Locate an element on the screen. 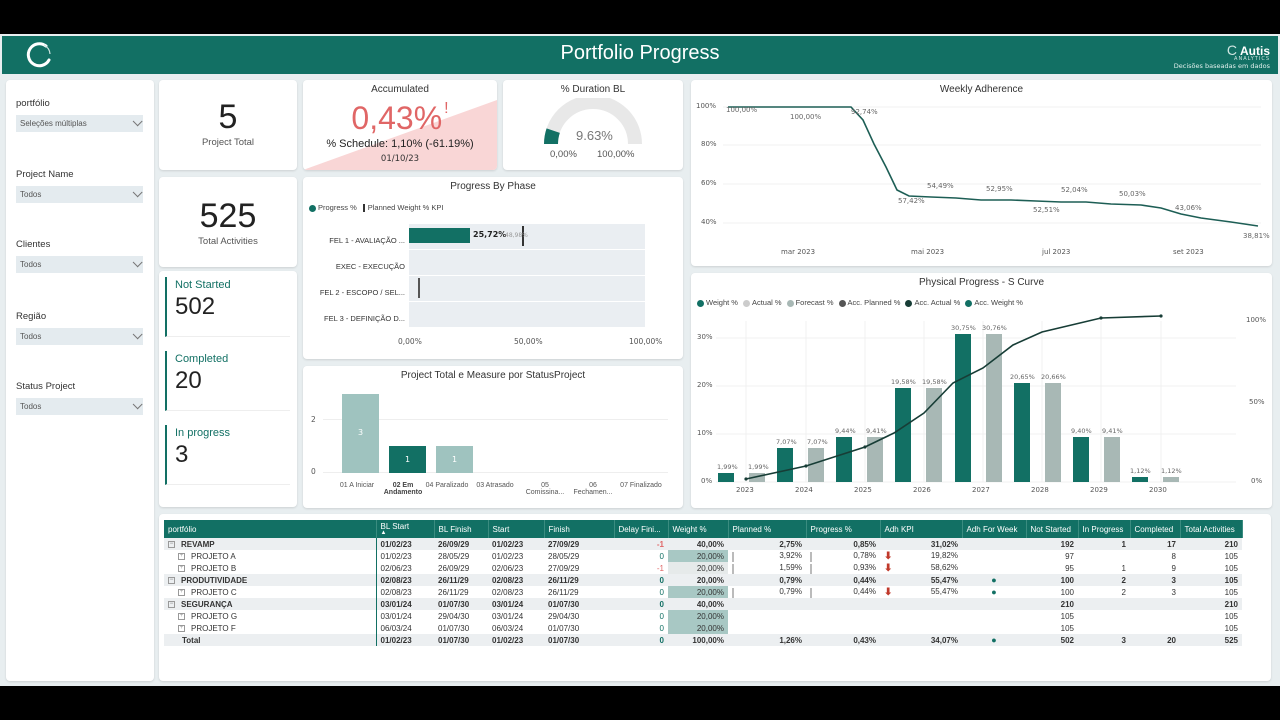 The width and height of the screenshot is (1280, 720). phase-bar-fel1 is located at coordinates (439, 235).